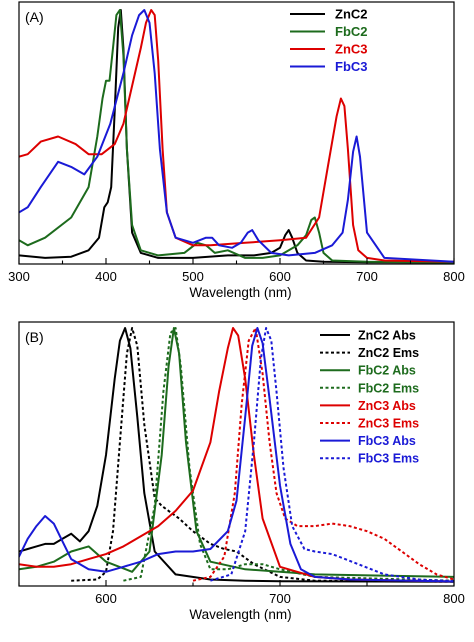 Image resolution: width=474 pixels, height=642 pixels. Describe the element at coordinates (329, 40) in the screenshot. I see `legend: ZnC2 FbC2 ZnC3 FbC3` at that location.